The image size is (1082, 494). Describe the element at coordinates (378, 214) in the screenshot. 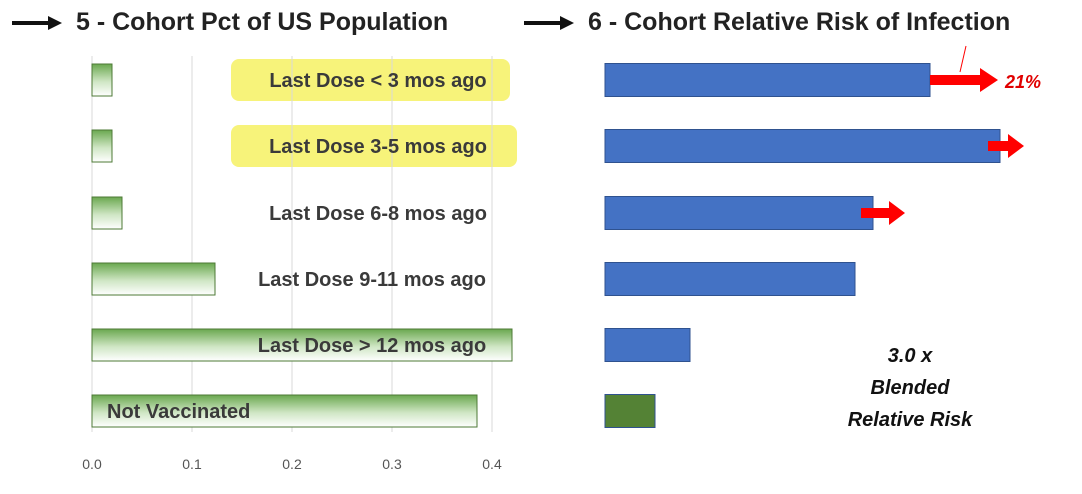

I see `category-label: Last Dose 6-8 mos ago` at that location.